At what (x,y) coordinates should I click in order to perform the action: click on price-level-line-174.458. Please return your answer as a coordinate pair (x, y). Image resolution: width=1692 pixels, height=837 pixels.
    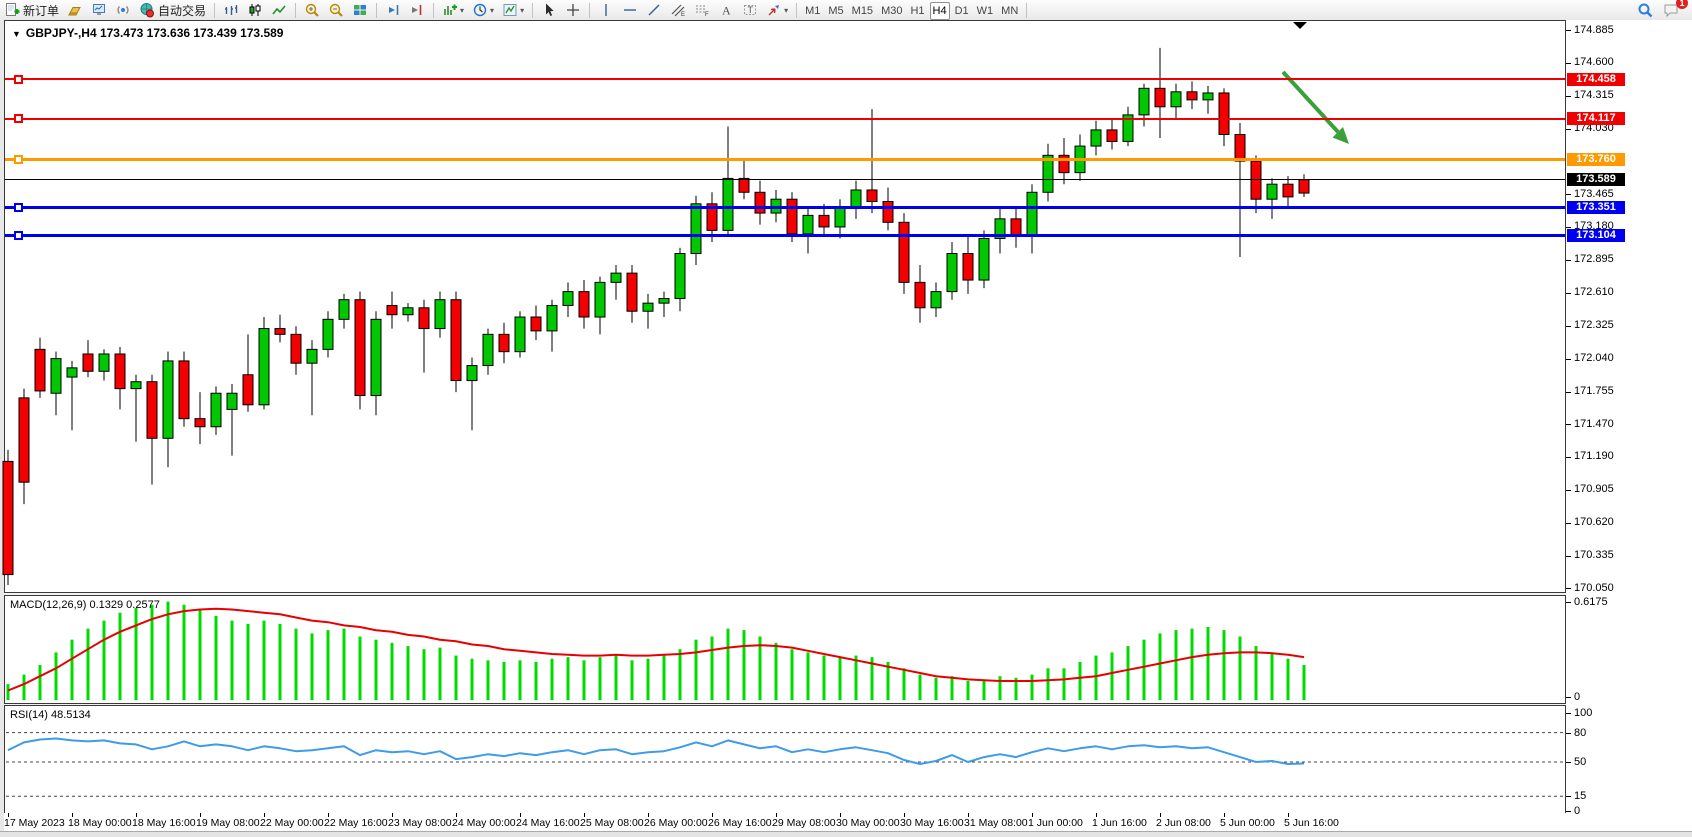
    Looking at the image, I should click on (785, 79).